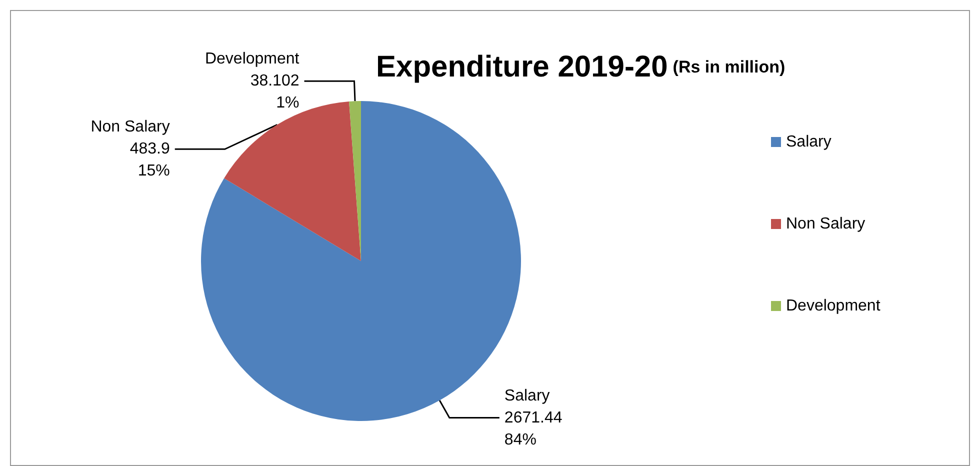  Describe the element at coordinates (130, 127) in the screenshot. I see `slice-label: Non Salary` at that location.